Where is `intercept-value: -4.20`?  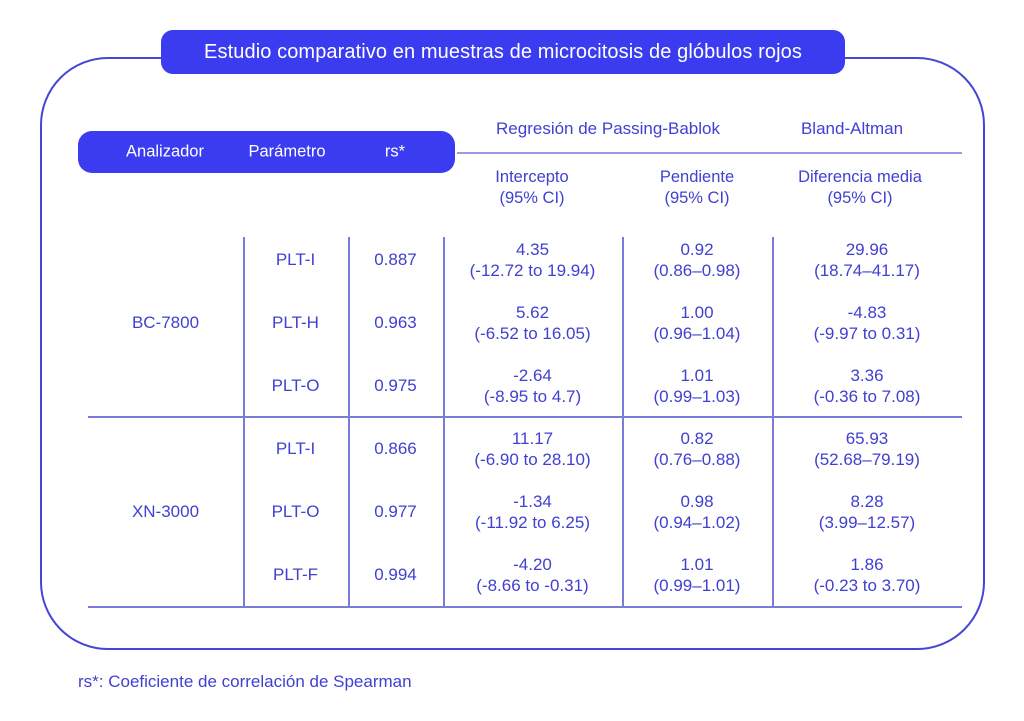
intercept-value: -4.20 is located at coordinates (532, 564).